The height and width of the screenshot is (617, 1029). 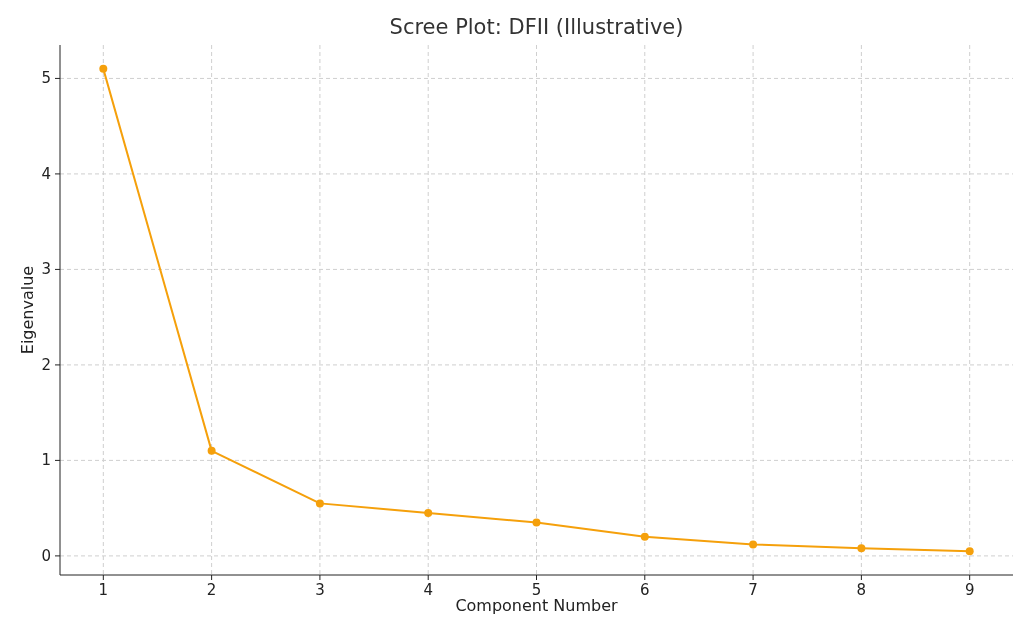 I want to click on x-tick-label: 6, so click(x=645, y=590).